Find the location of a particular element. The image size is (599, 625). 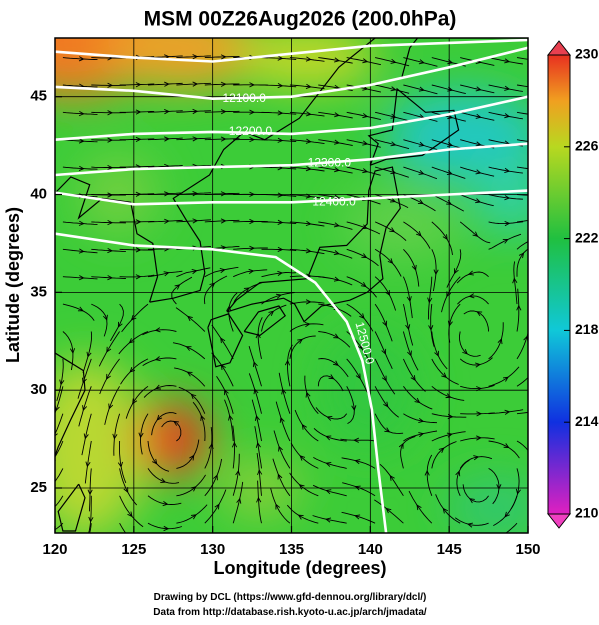

contour-line is located at coordinates (291, 118).